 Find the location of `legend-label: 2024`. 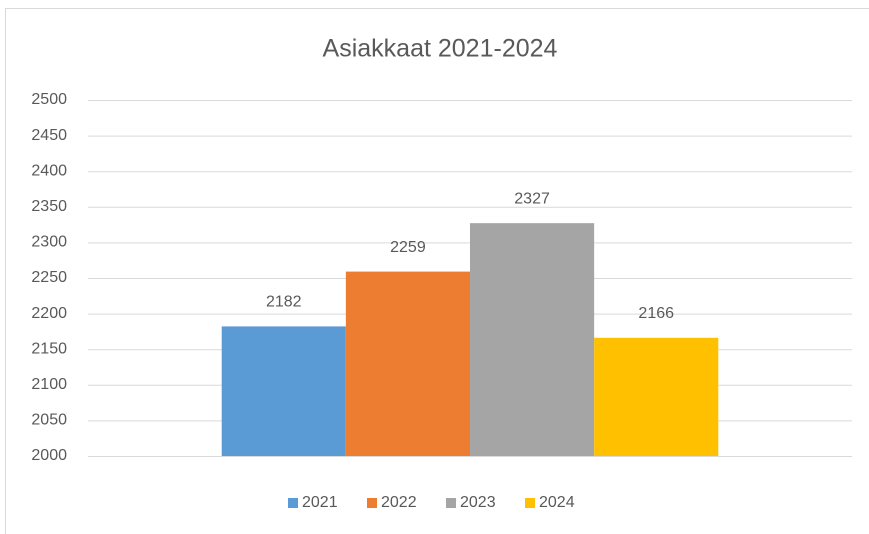

legend-label: 2024 is located at coordinates (557, 502).